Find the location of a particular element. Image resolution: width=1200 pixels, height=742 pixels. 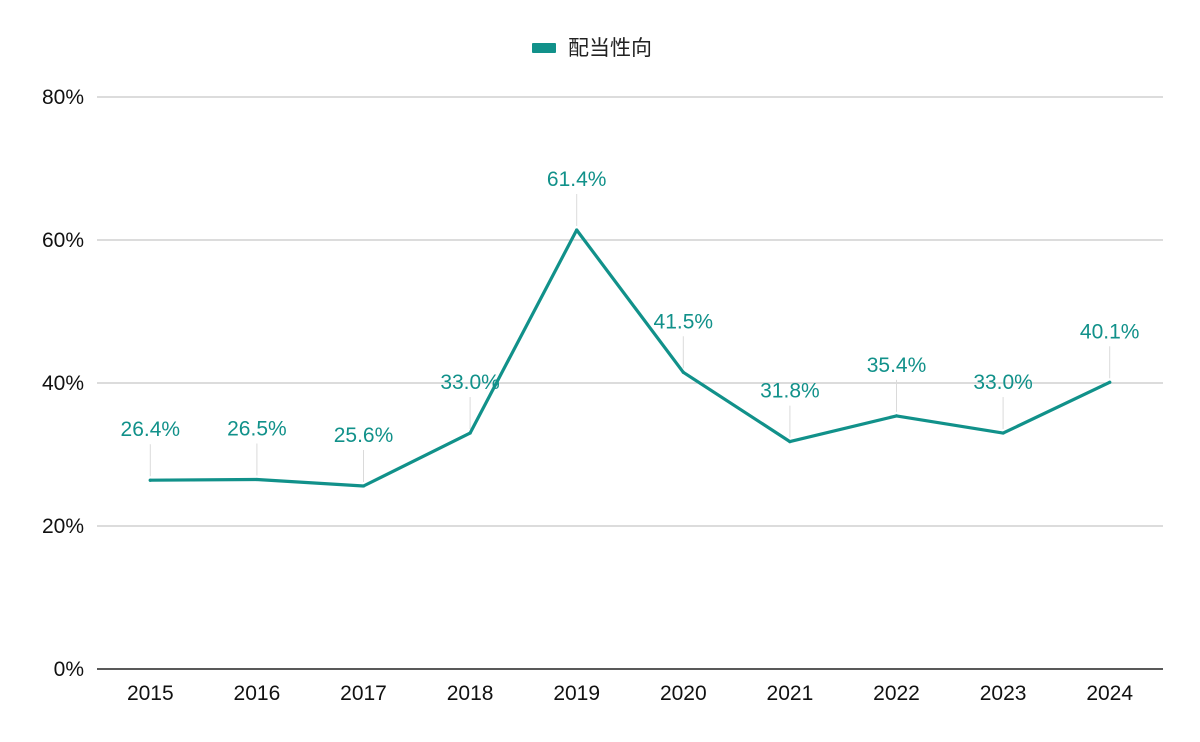

x-tick-label: 2023 is located at coordinates (1003, 693).